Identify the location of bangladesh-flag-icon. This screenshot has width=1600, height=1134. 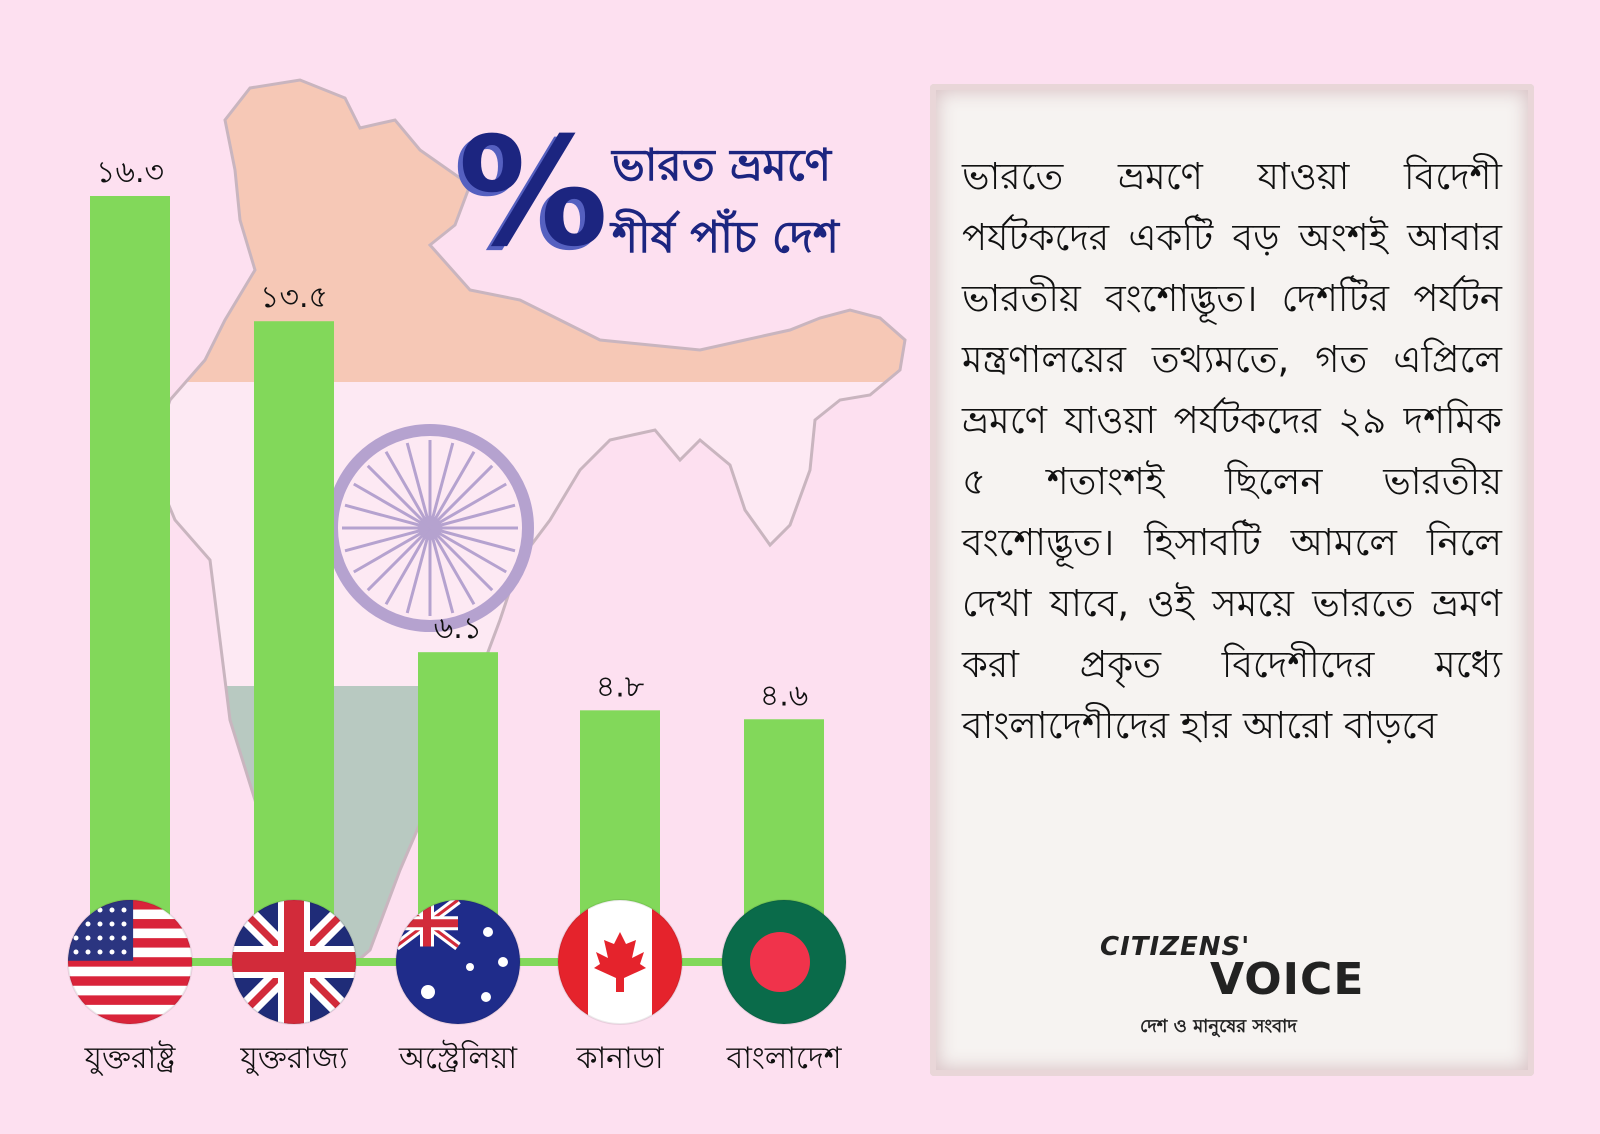
(784, 962).